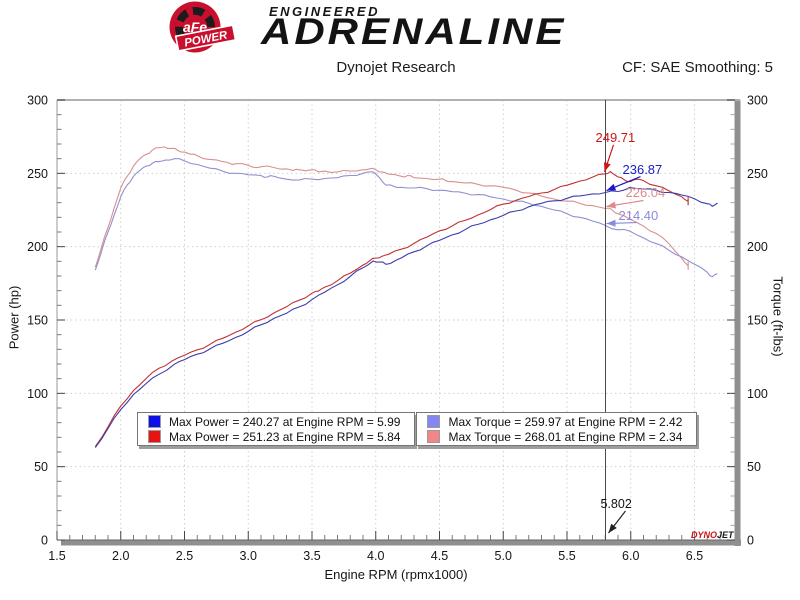 The height and width of the screenshot is (600, 800). What do you see at coordinates (439, 556) in the screenshot?
I see `x-tick-label: 4.5` at bounding box center [439, 556].